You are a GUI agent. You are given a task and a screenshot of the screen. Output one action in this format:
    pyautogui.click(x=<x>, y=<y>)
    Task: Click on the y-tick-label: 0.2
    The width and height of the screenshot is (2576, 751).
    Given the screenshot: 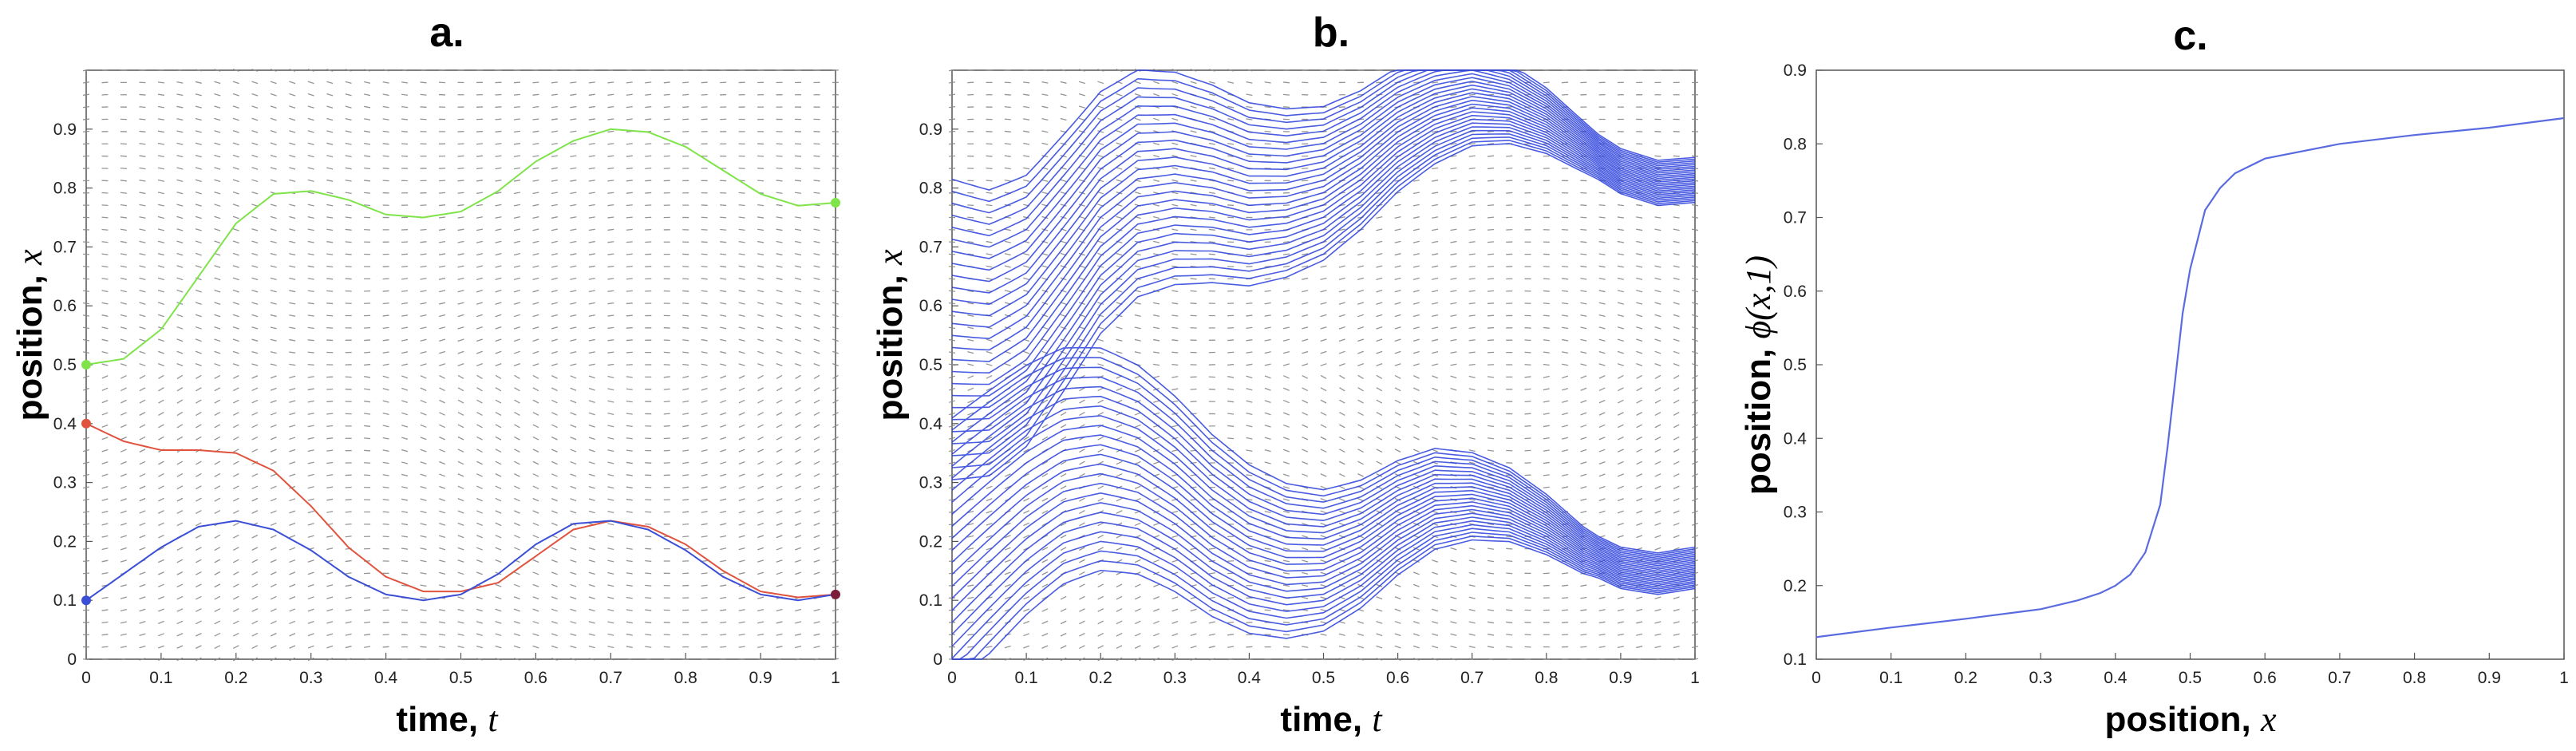 What is the action you would take?
    pyautogui.click(x=1795, y=586)
    